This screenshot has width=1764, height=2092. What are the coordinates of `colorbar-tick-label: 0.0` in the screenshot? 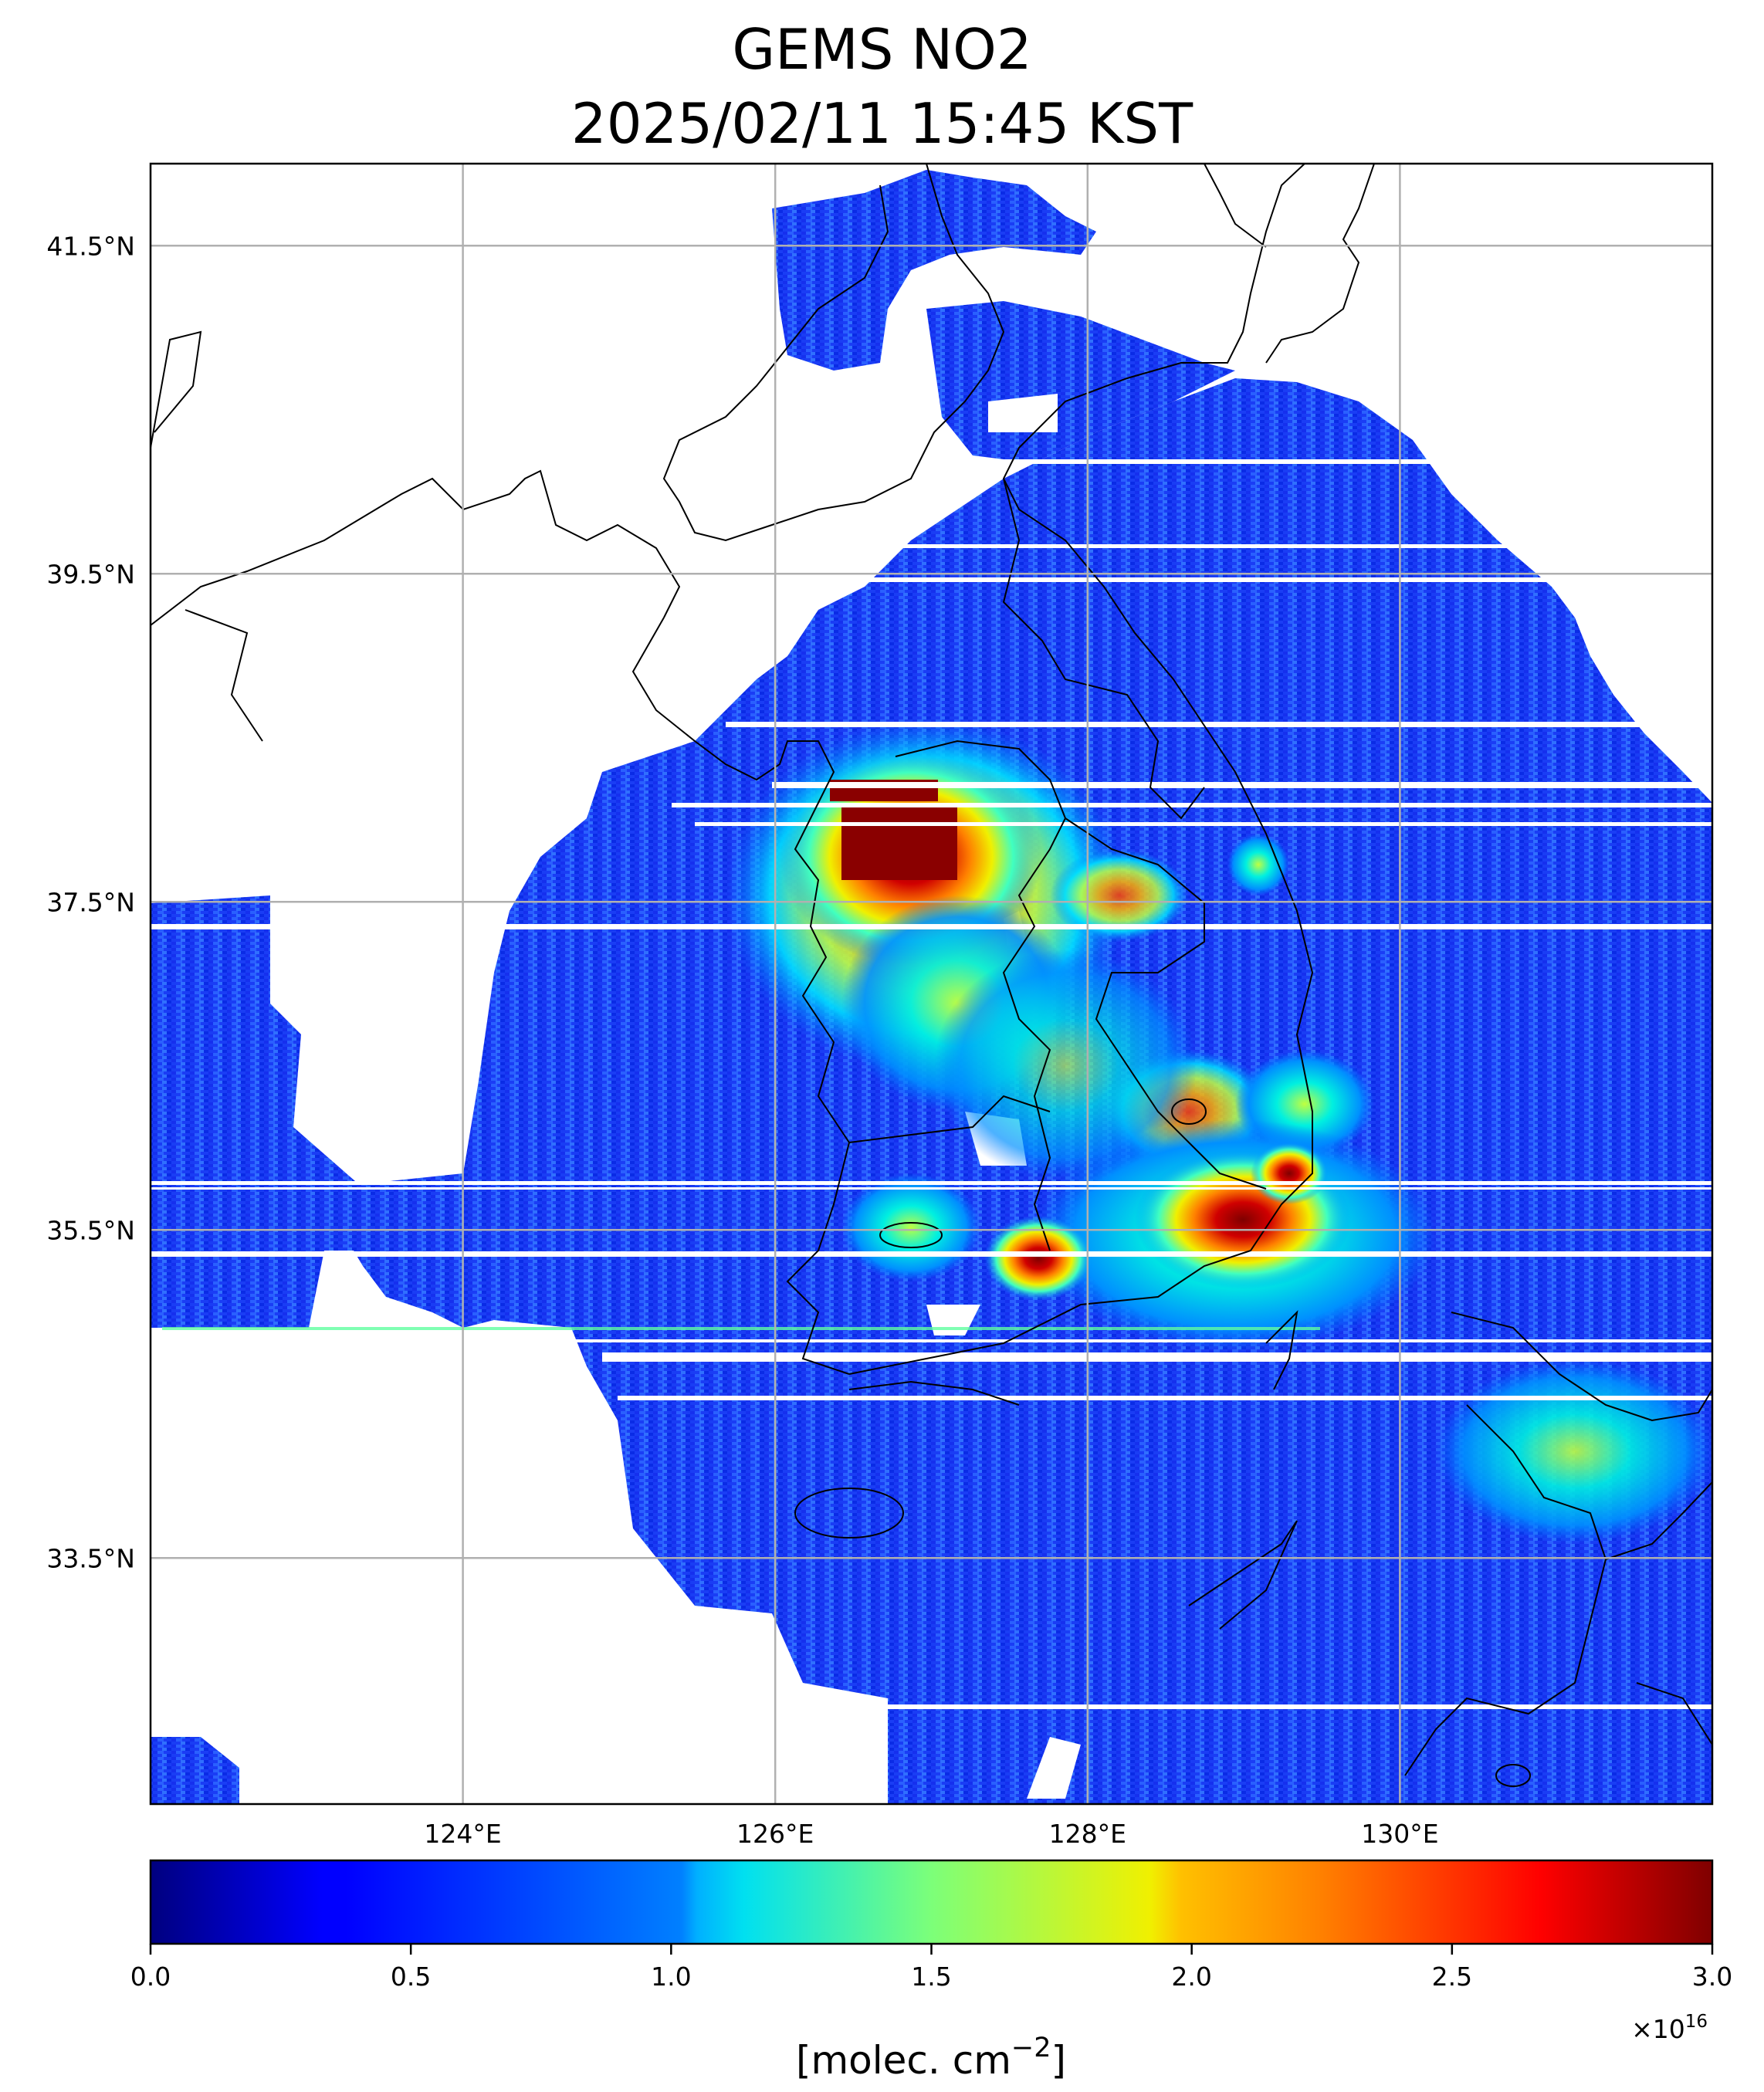 It's located at (150, 1977).